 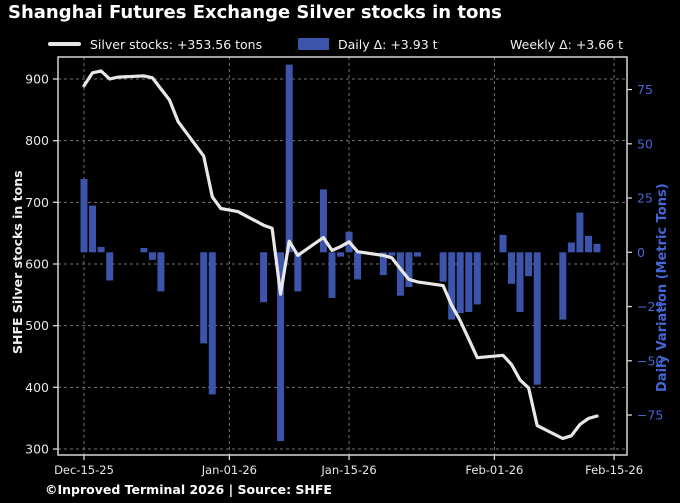 What do you see at coordinates (388, 44) in the screenshot?
I see `legend-label-daily-delta: Daily Δ: +3.93 t` at bounding box center [388, 44].